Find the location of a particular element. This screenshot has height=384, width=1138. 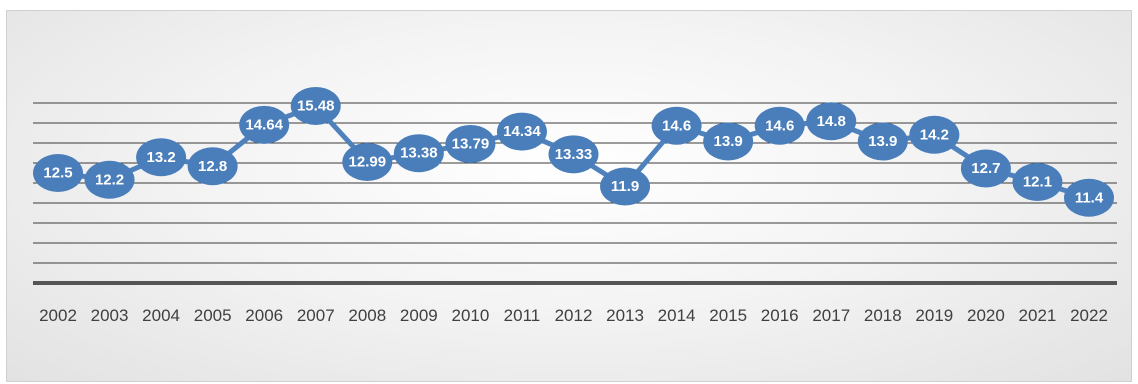

data-point: 12.2 is located at coordinates (109, 179).